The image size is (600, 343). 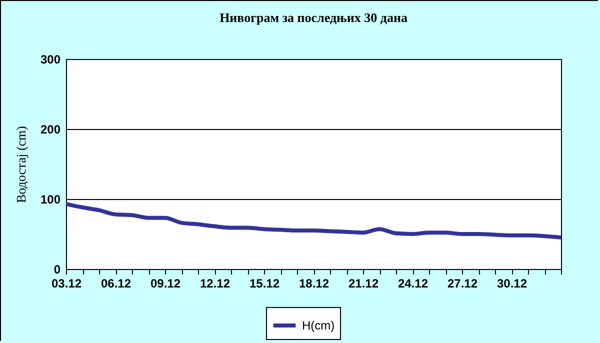 I want to click on line-series, so click(x=313, y=221).